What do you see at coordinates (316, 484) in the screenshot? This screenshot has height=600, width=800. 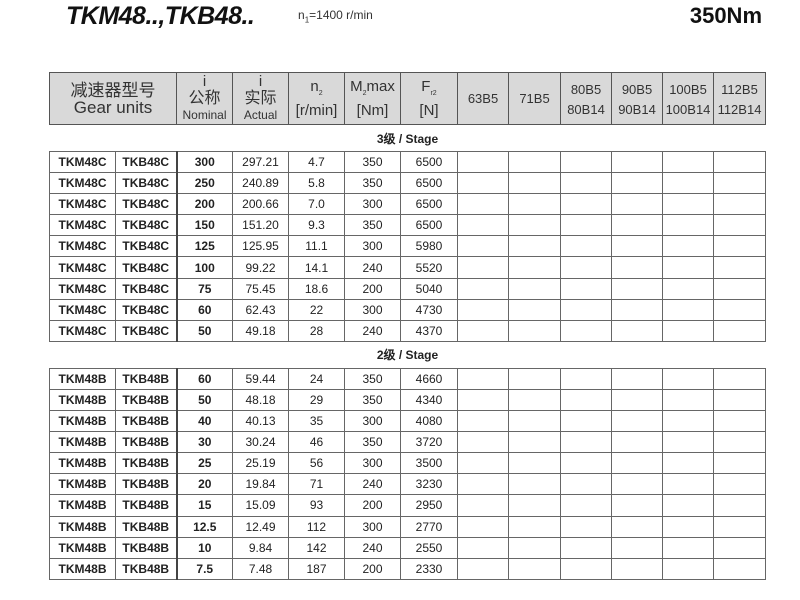 I see `output-speed: 71` at bounding box center [316, 484].